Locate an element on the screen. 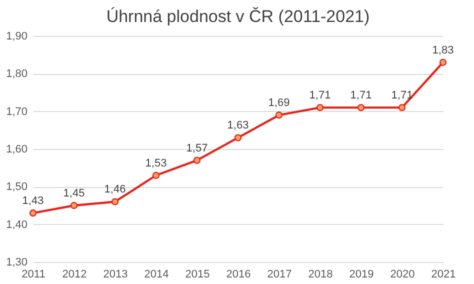 The height and width of the screenshot is (284, 474). x-tick-label: 2018 is located at coordinates (320, 274).